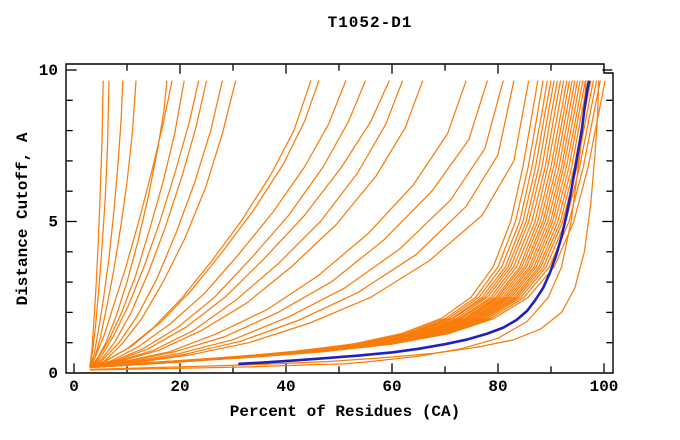 This screenshot has width=680, height=440. Describe the element at coordinates (53, 374) in the screenshot. I see `y-tick-label: 0` at that location.